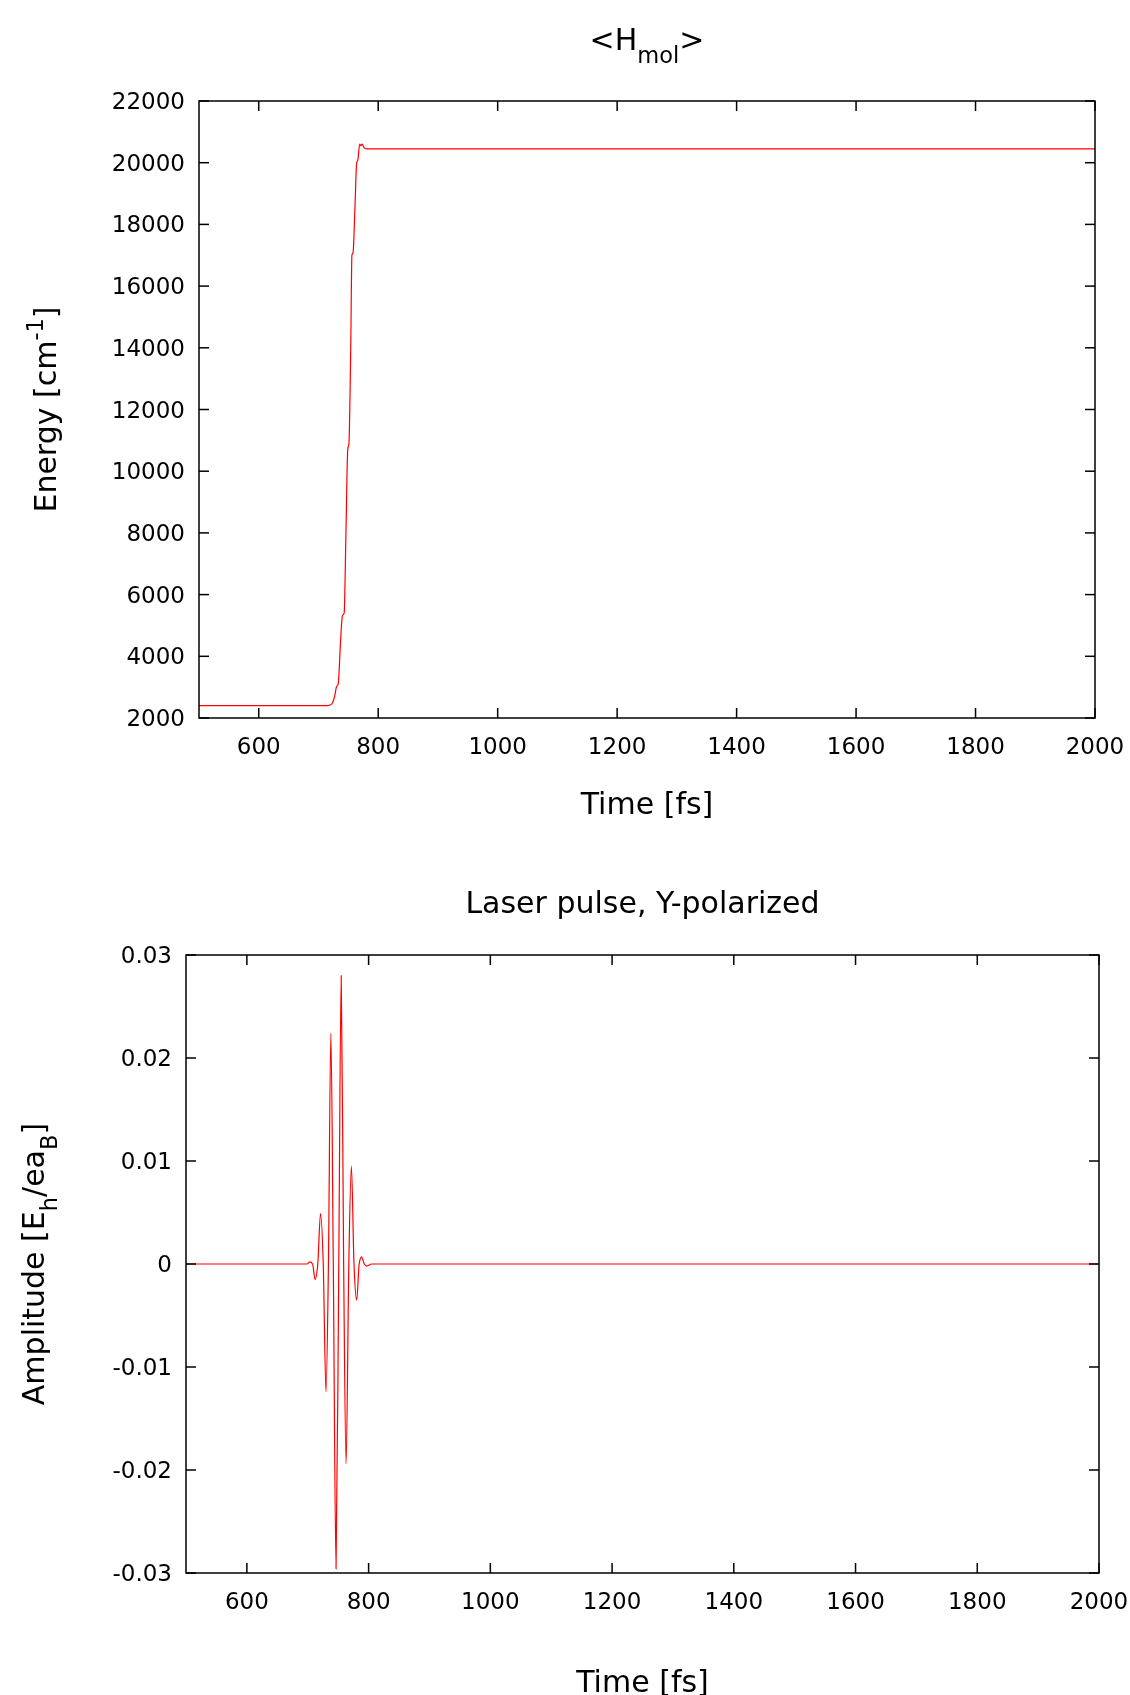 Image resolution: width=1130 pixels, height=1695 pixels. I want to click on y-tick-label: 0.03, so click(146, 955).